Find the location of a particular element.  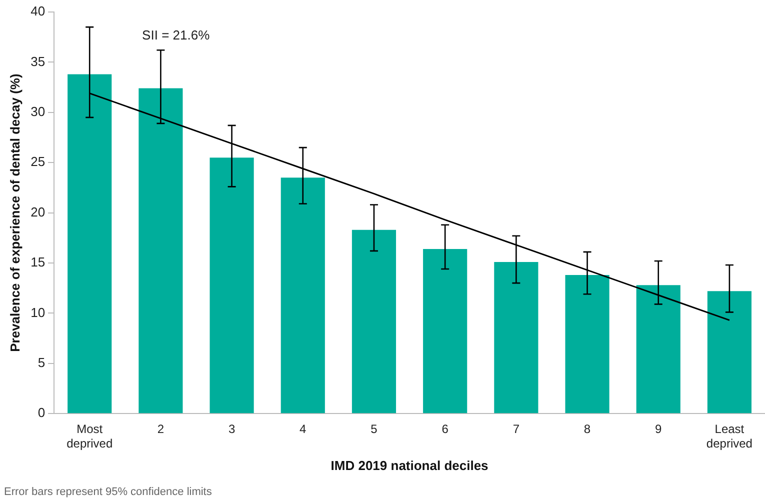

y-tick-label: 15 is located at coordinates (38, 262).